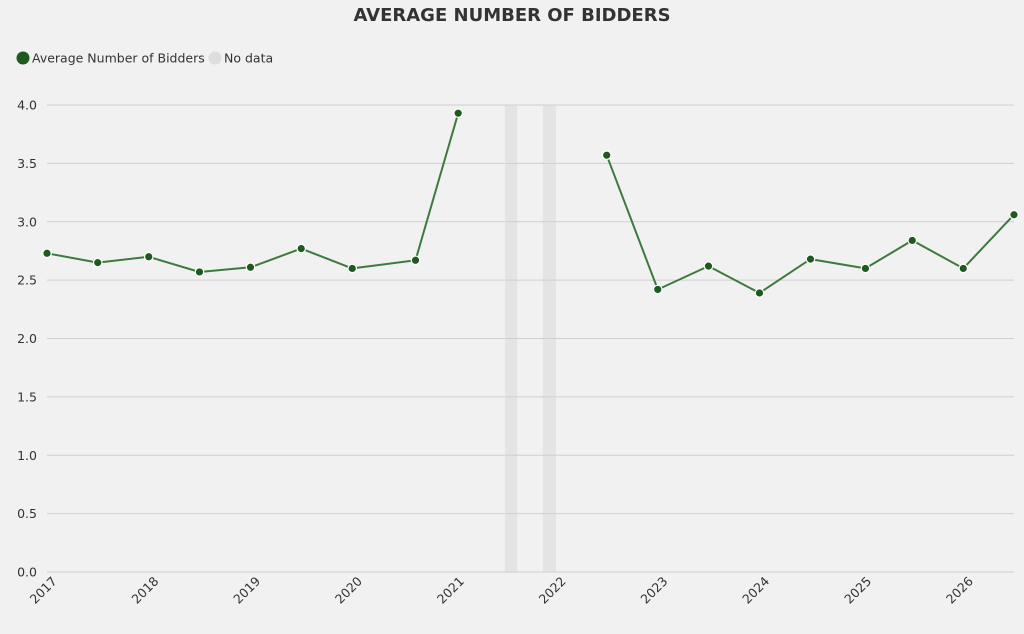  What do you see at coordinates (552, 590) in the screenshot?
I see `x-tick-label: 2022` at bounding box center [552, 590].